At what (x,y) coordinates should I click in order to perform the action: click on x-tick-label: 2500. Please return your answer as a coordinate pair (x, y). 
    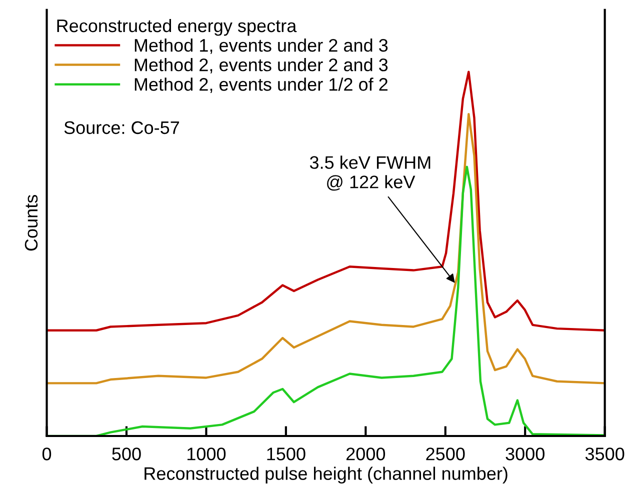
    Looking at the image, I should click on (445, 454).